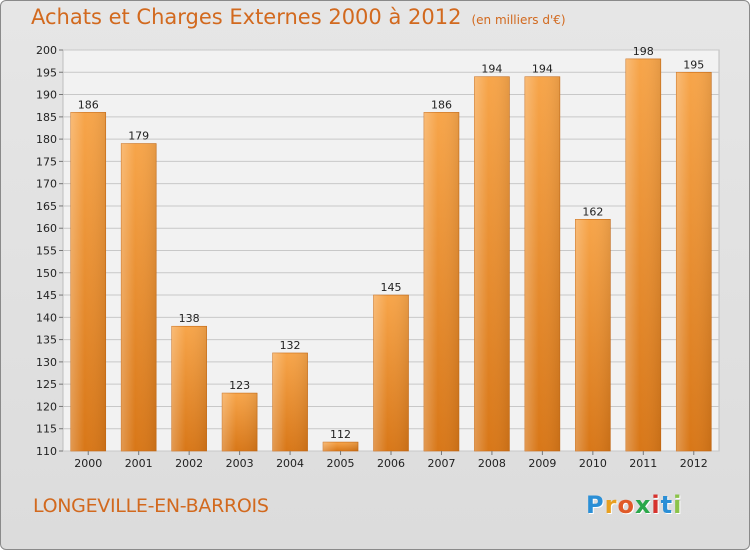 The width and height of the screenshot is (750, 550). What do you see at coordinates (518, 20) in the screenshot?
I see `chart-subtitle: (en milliers d'€)` at bounding box center [518, 20].